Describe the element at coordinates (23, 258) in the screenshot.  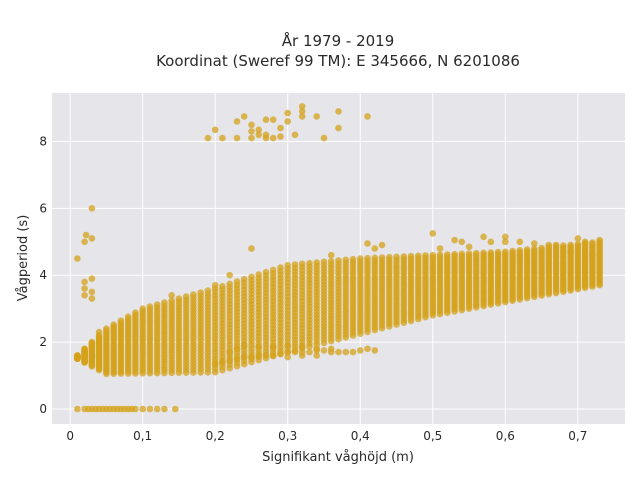
I see `y-axis-label: Vågperiod (s)` at that location.